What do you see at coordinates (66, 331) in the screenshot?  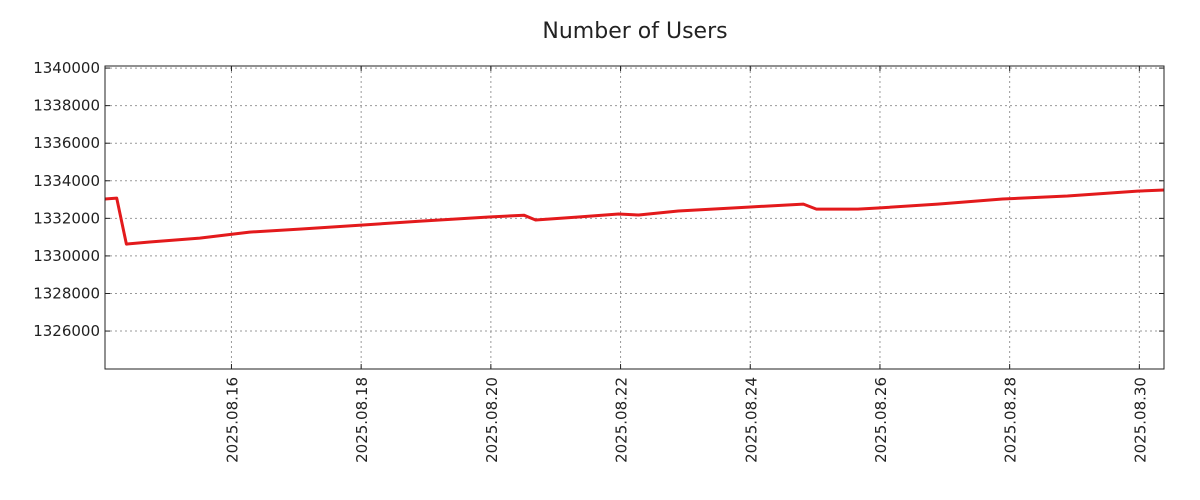 I see `y-tick-label: 1326000` at bounding box center [66, 331].